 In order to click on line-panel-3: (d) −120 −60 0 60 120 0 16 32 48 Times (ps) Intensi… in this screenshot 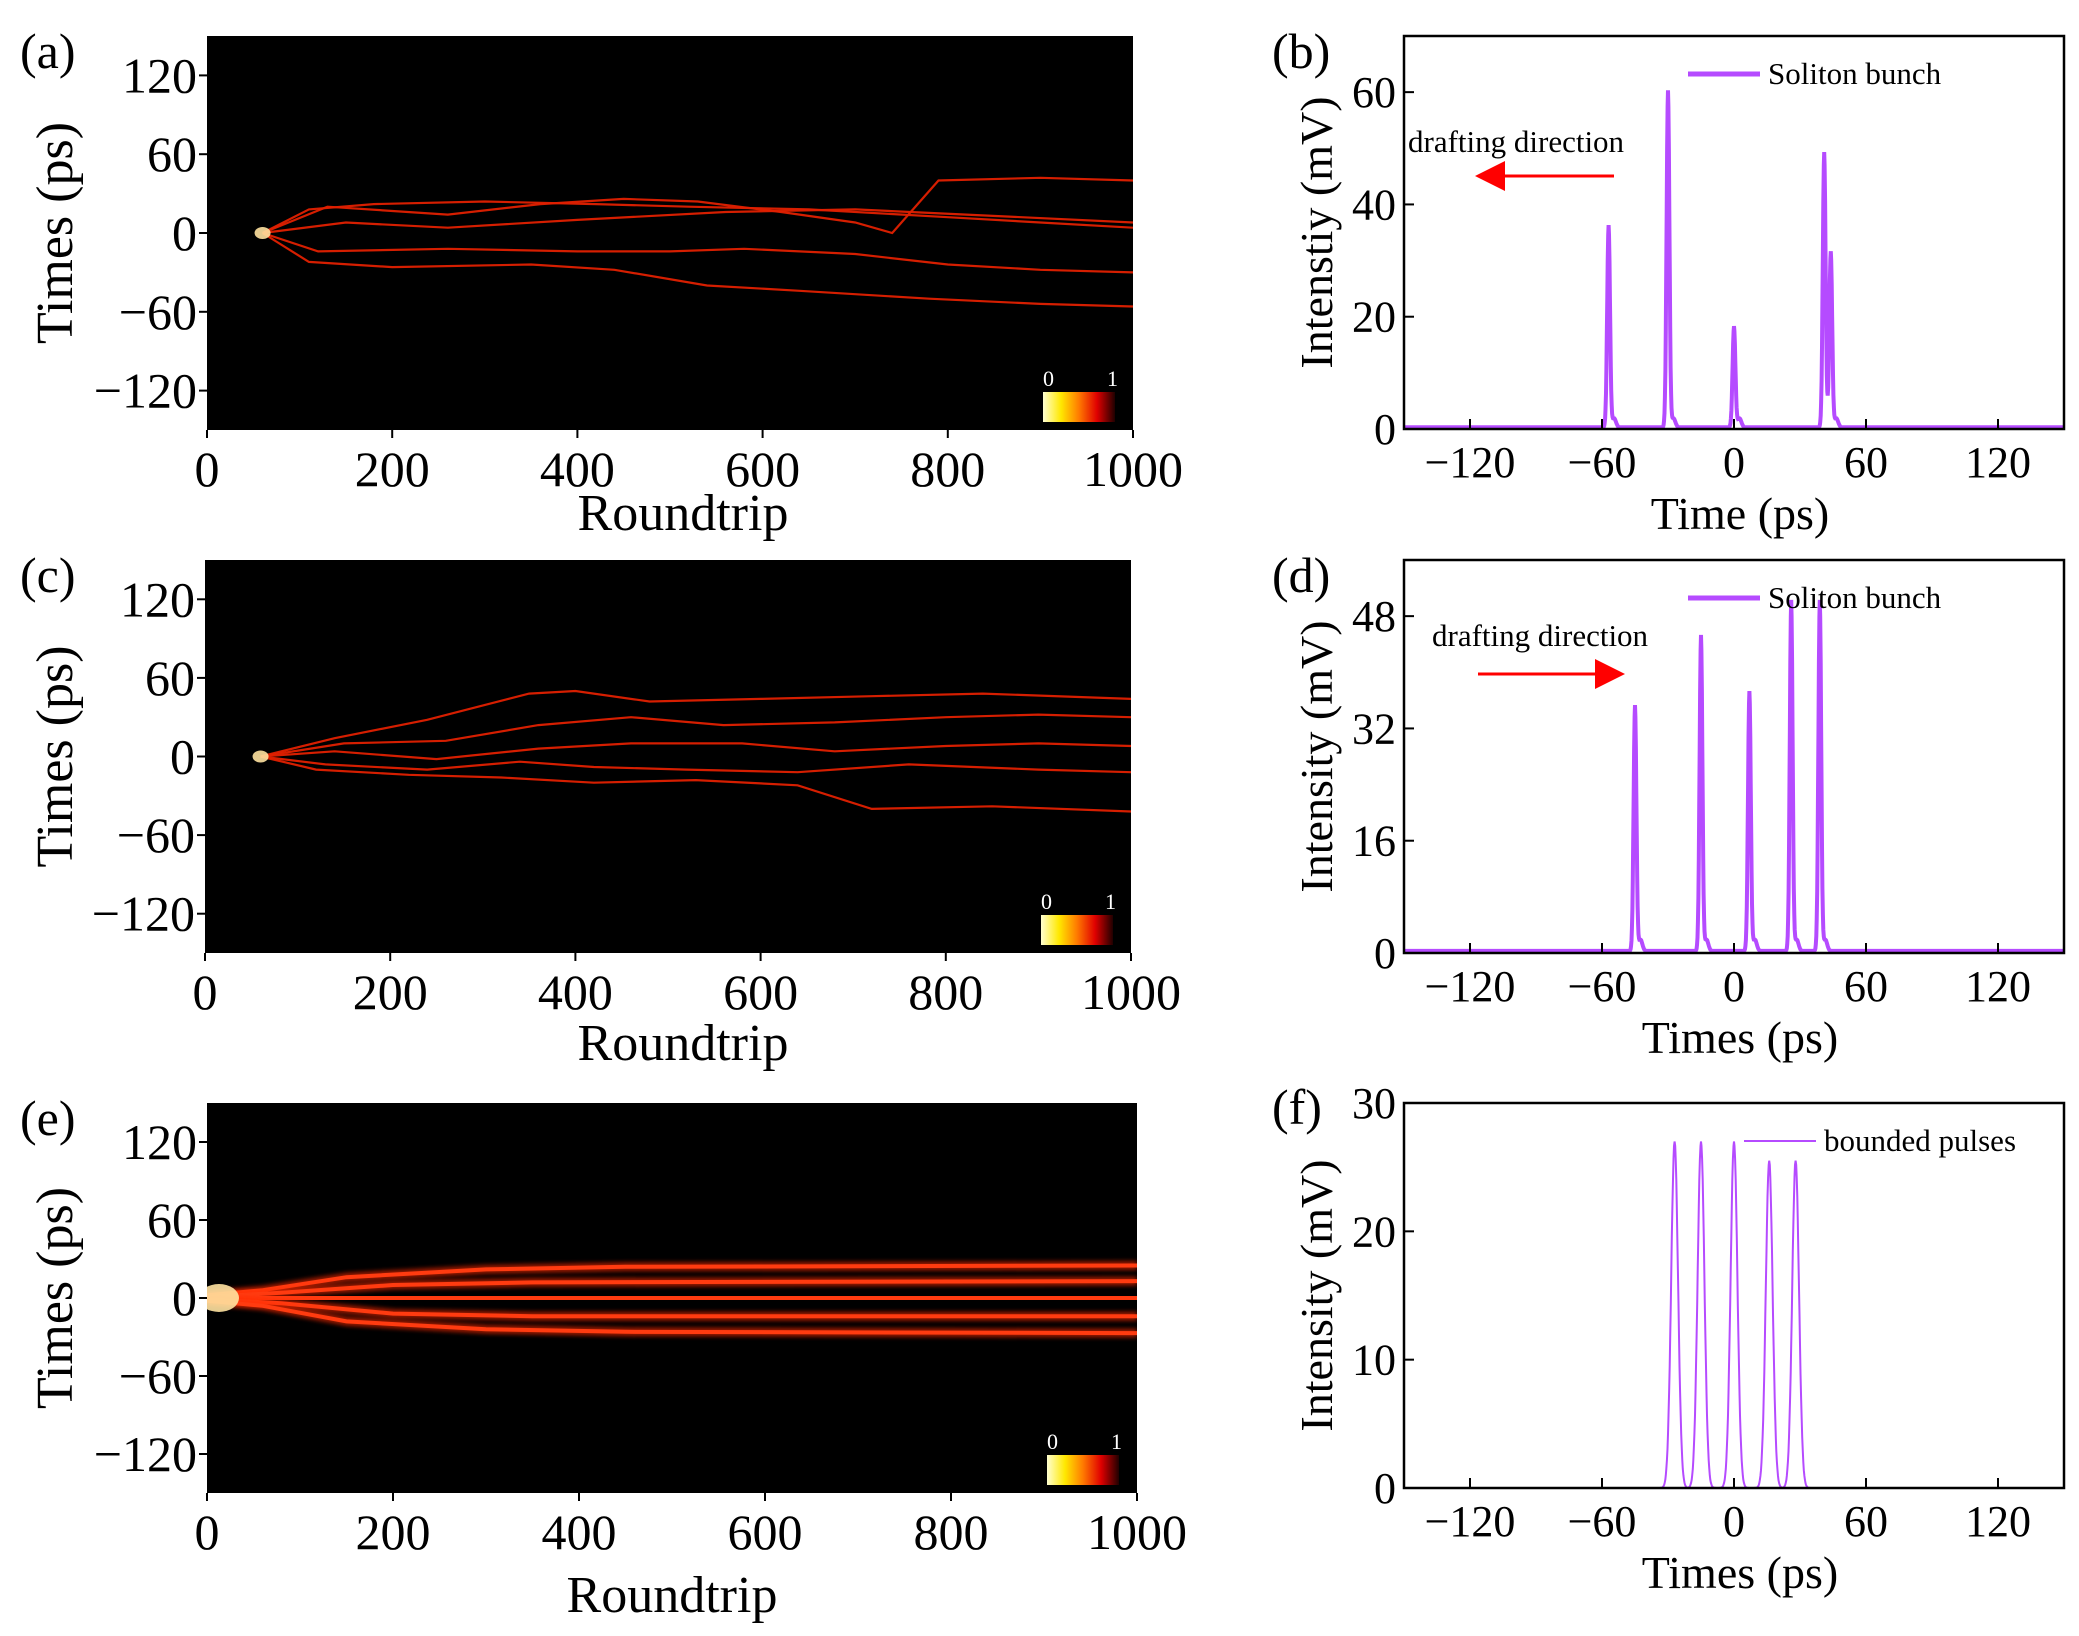, I will do `click(1669, 805)`.